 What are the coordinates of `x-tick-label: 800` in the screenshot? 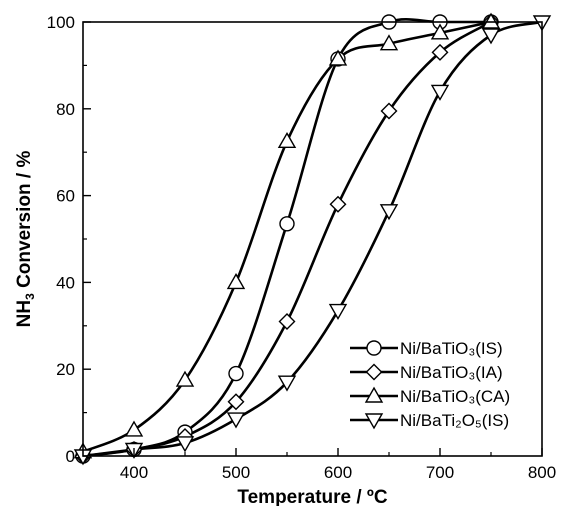 It's located at (542, 472).